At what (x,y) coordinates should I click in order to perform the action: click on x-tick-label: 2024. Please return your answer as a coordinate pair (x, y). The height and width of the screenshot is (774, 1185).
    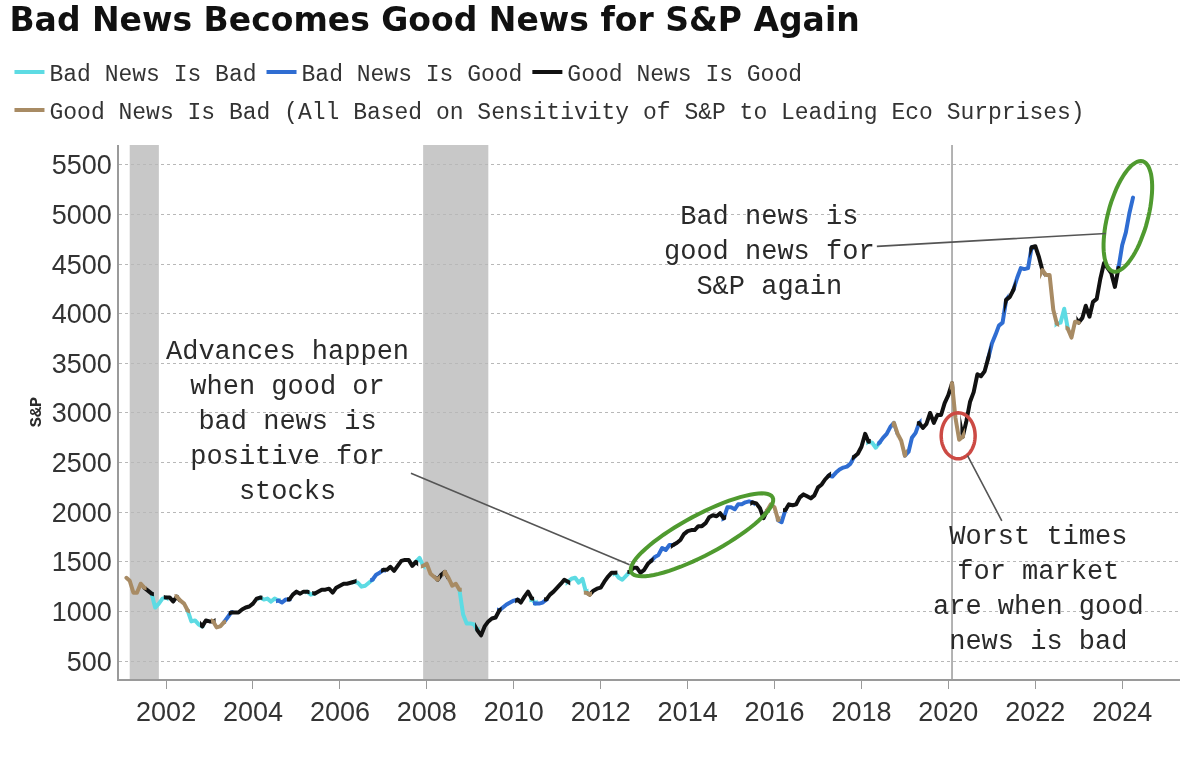
    Looking at the image, I should click on (1122, 712).